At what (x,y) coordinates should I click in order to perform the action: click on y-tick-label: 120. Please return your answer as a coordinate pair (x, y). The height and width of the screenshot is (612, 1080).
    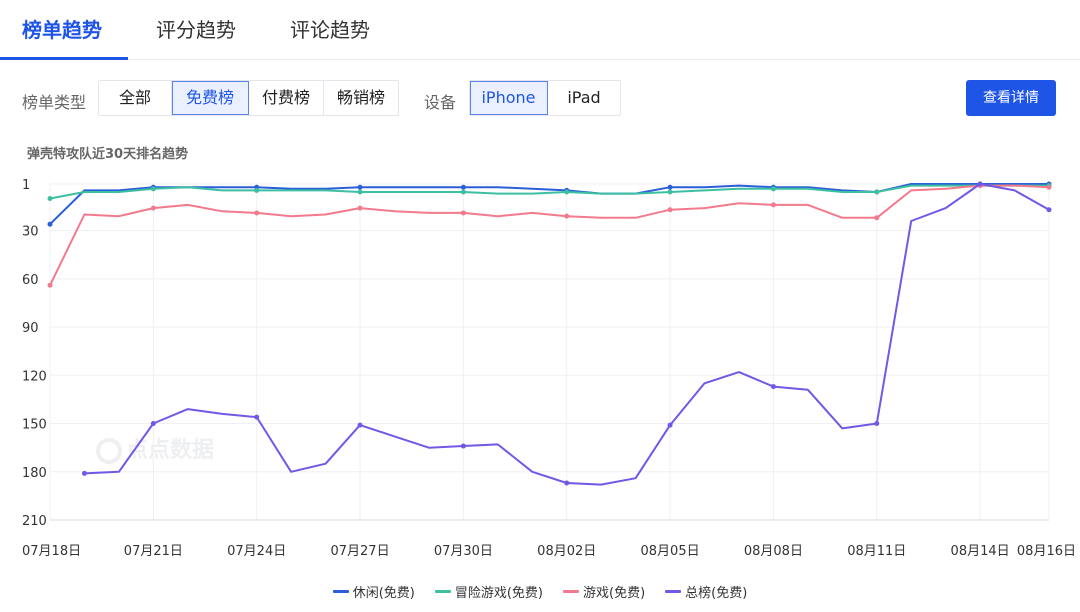
    Looking at the image, I should click on (34, 376).